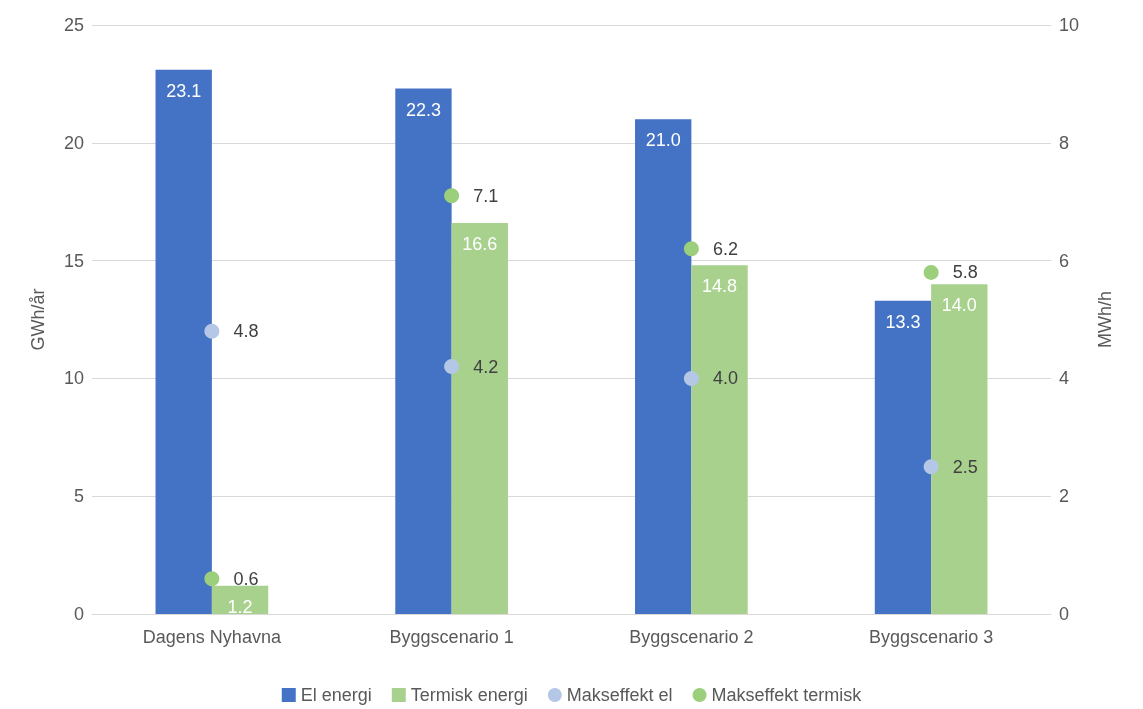  What do you see at coordinates (725, 248) in the screenshot?
I see `data-label: 6.2` at bounding box center [725, 248].